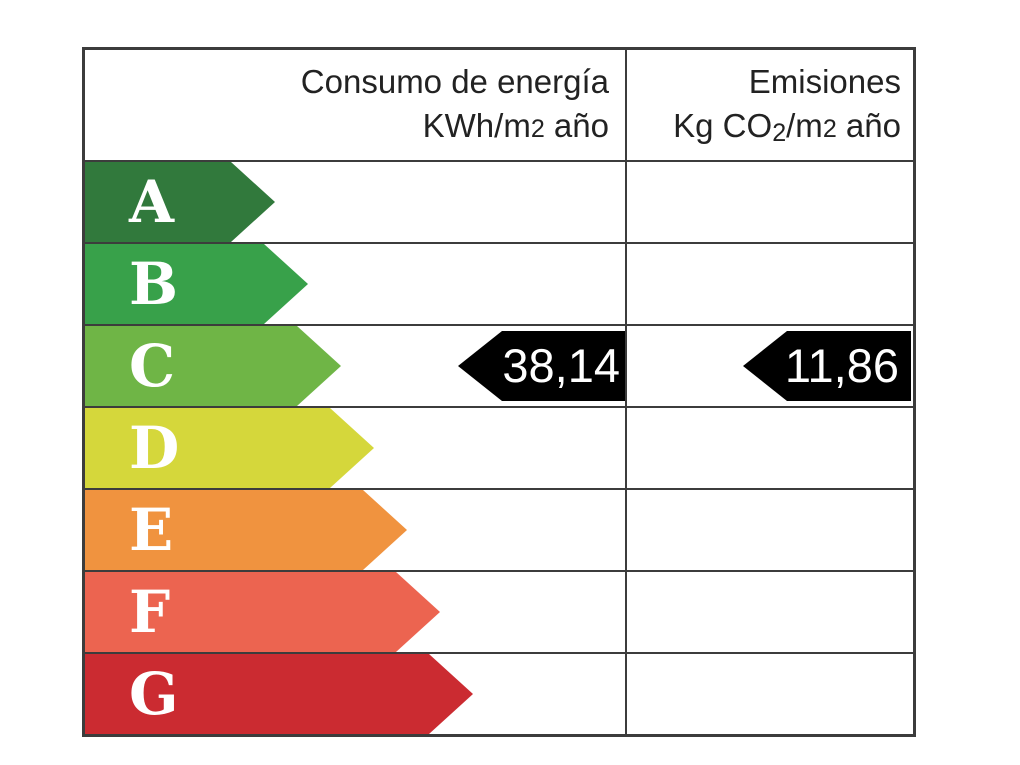 The height and width of the screenshot is (765, 1020). Describe the element at coordinates (154, 284) in the screenshot. I see `rating-letter-b: B` at that location.